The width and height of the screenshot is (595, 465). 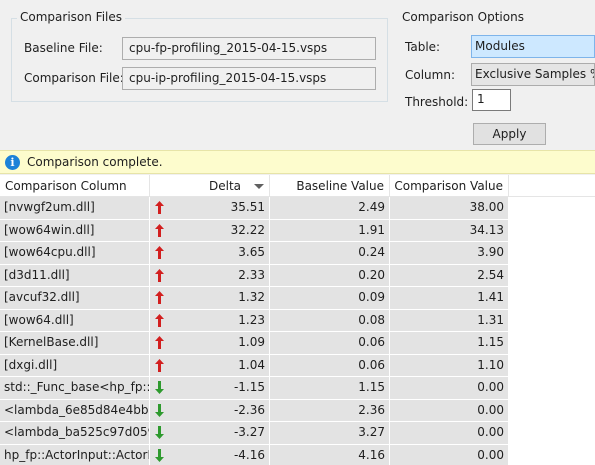 What do you see at coordinates (330, 208) in the screenshot?
I see `cell-baseline-value: 2.49` at bounding box center [330, 208].